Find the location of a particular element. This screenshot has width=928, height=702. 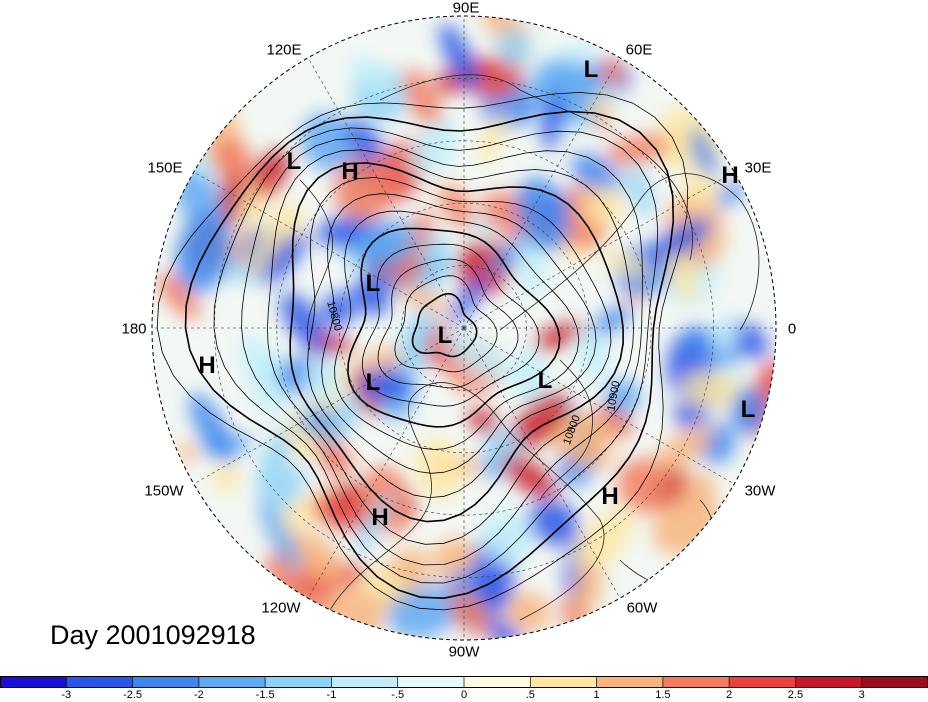

figure-title: Day 2001092918 is located at coordinates (153, 635).